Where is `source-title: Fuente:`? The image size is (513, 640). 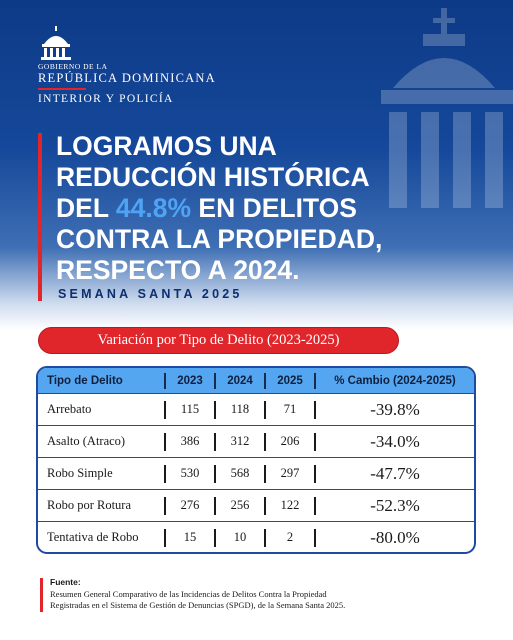 source-title: Fuente: is located at coordinates (65, 582).